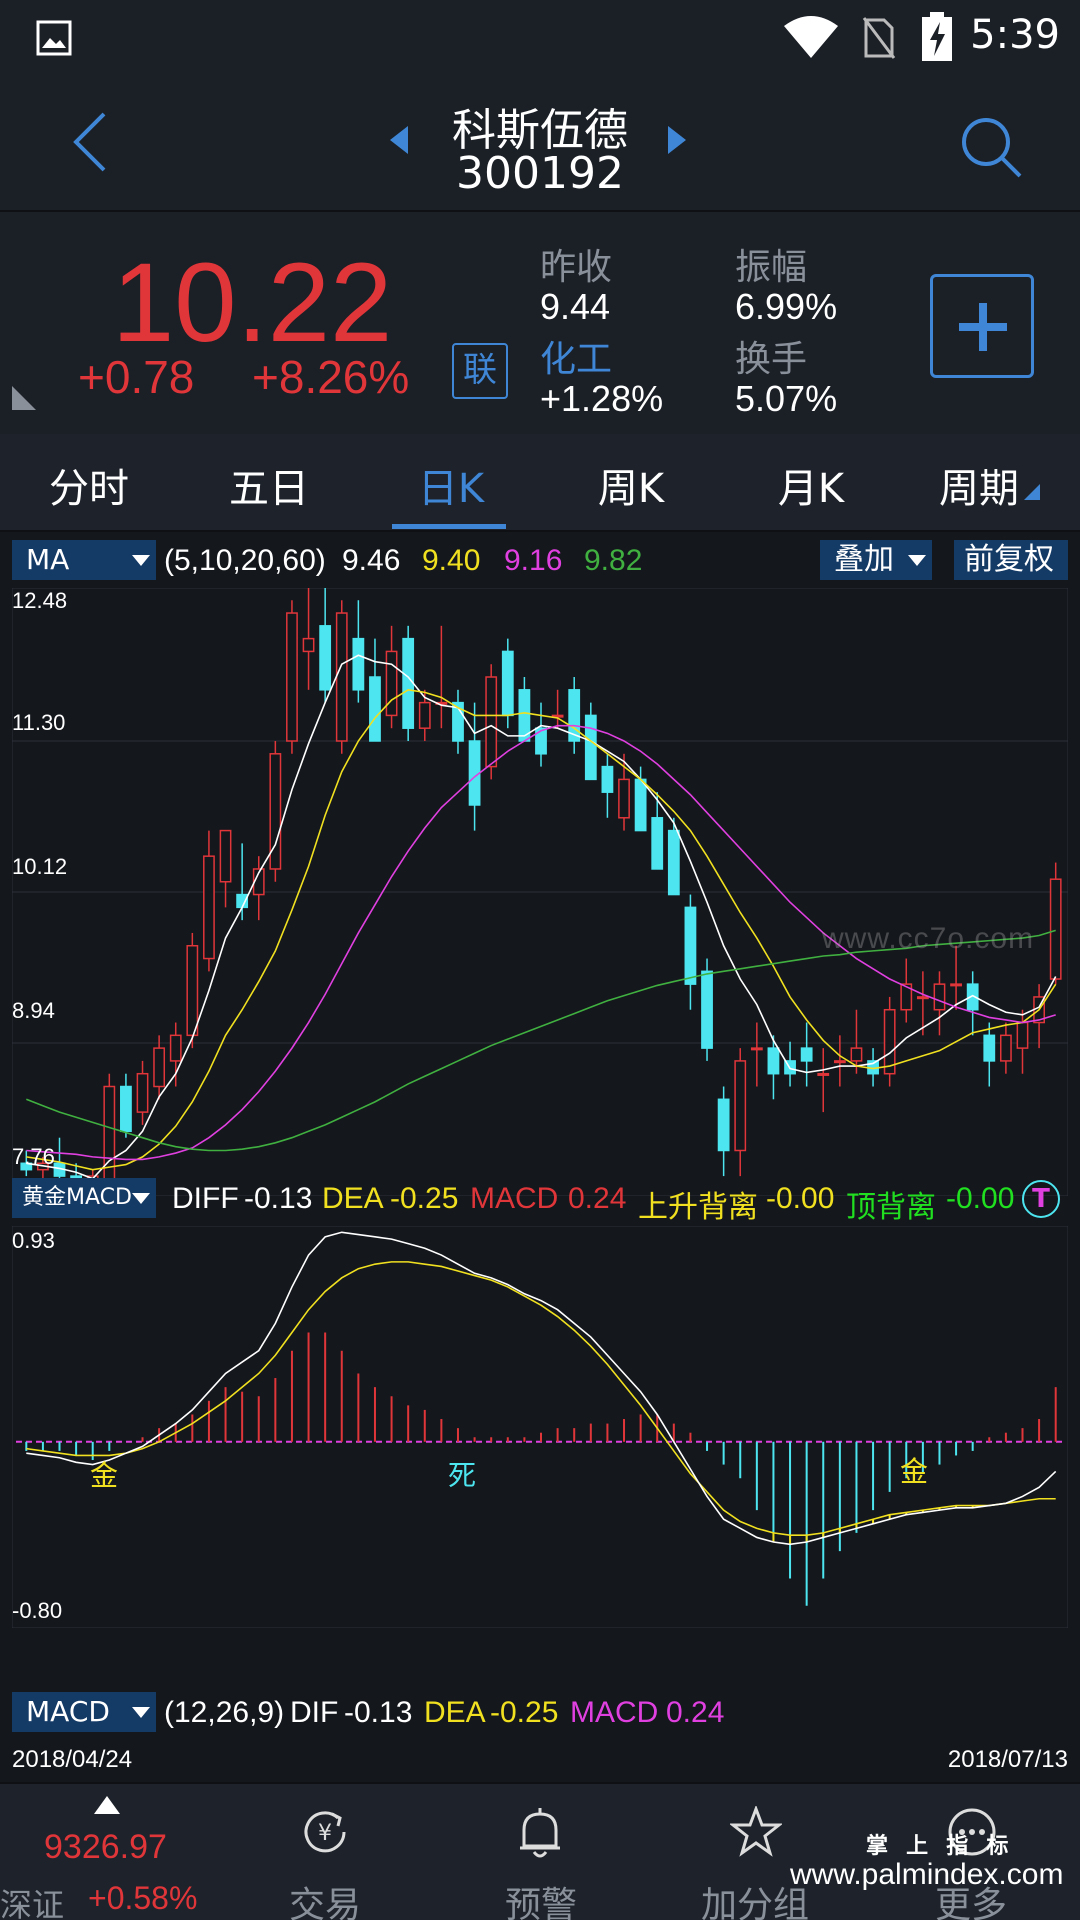 The height and width of the screenshot is (1920, 1080). I want to click on y-tick-label: 7.76, so click(33, 1156).